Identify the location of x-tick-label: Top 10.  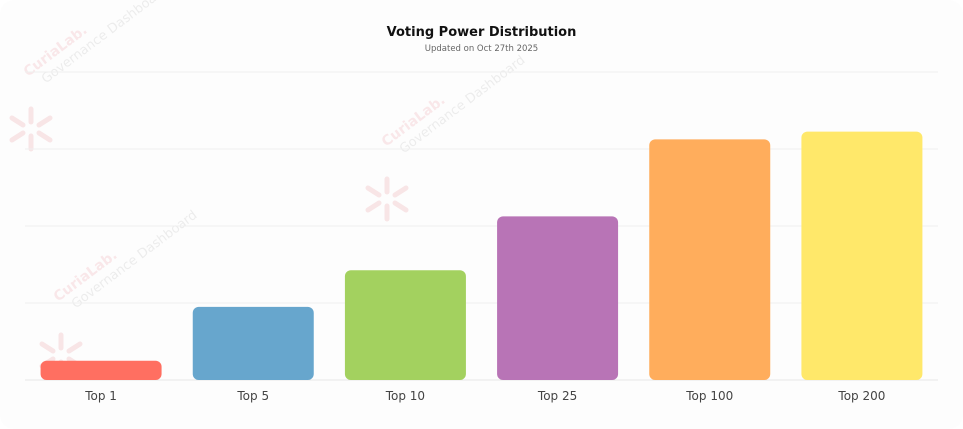
(405, 396).